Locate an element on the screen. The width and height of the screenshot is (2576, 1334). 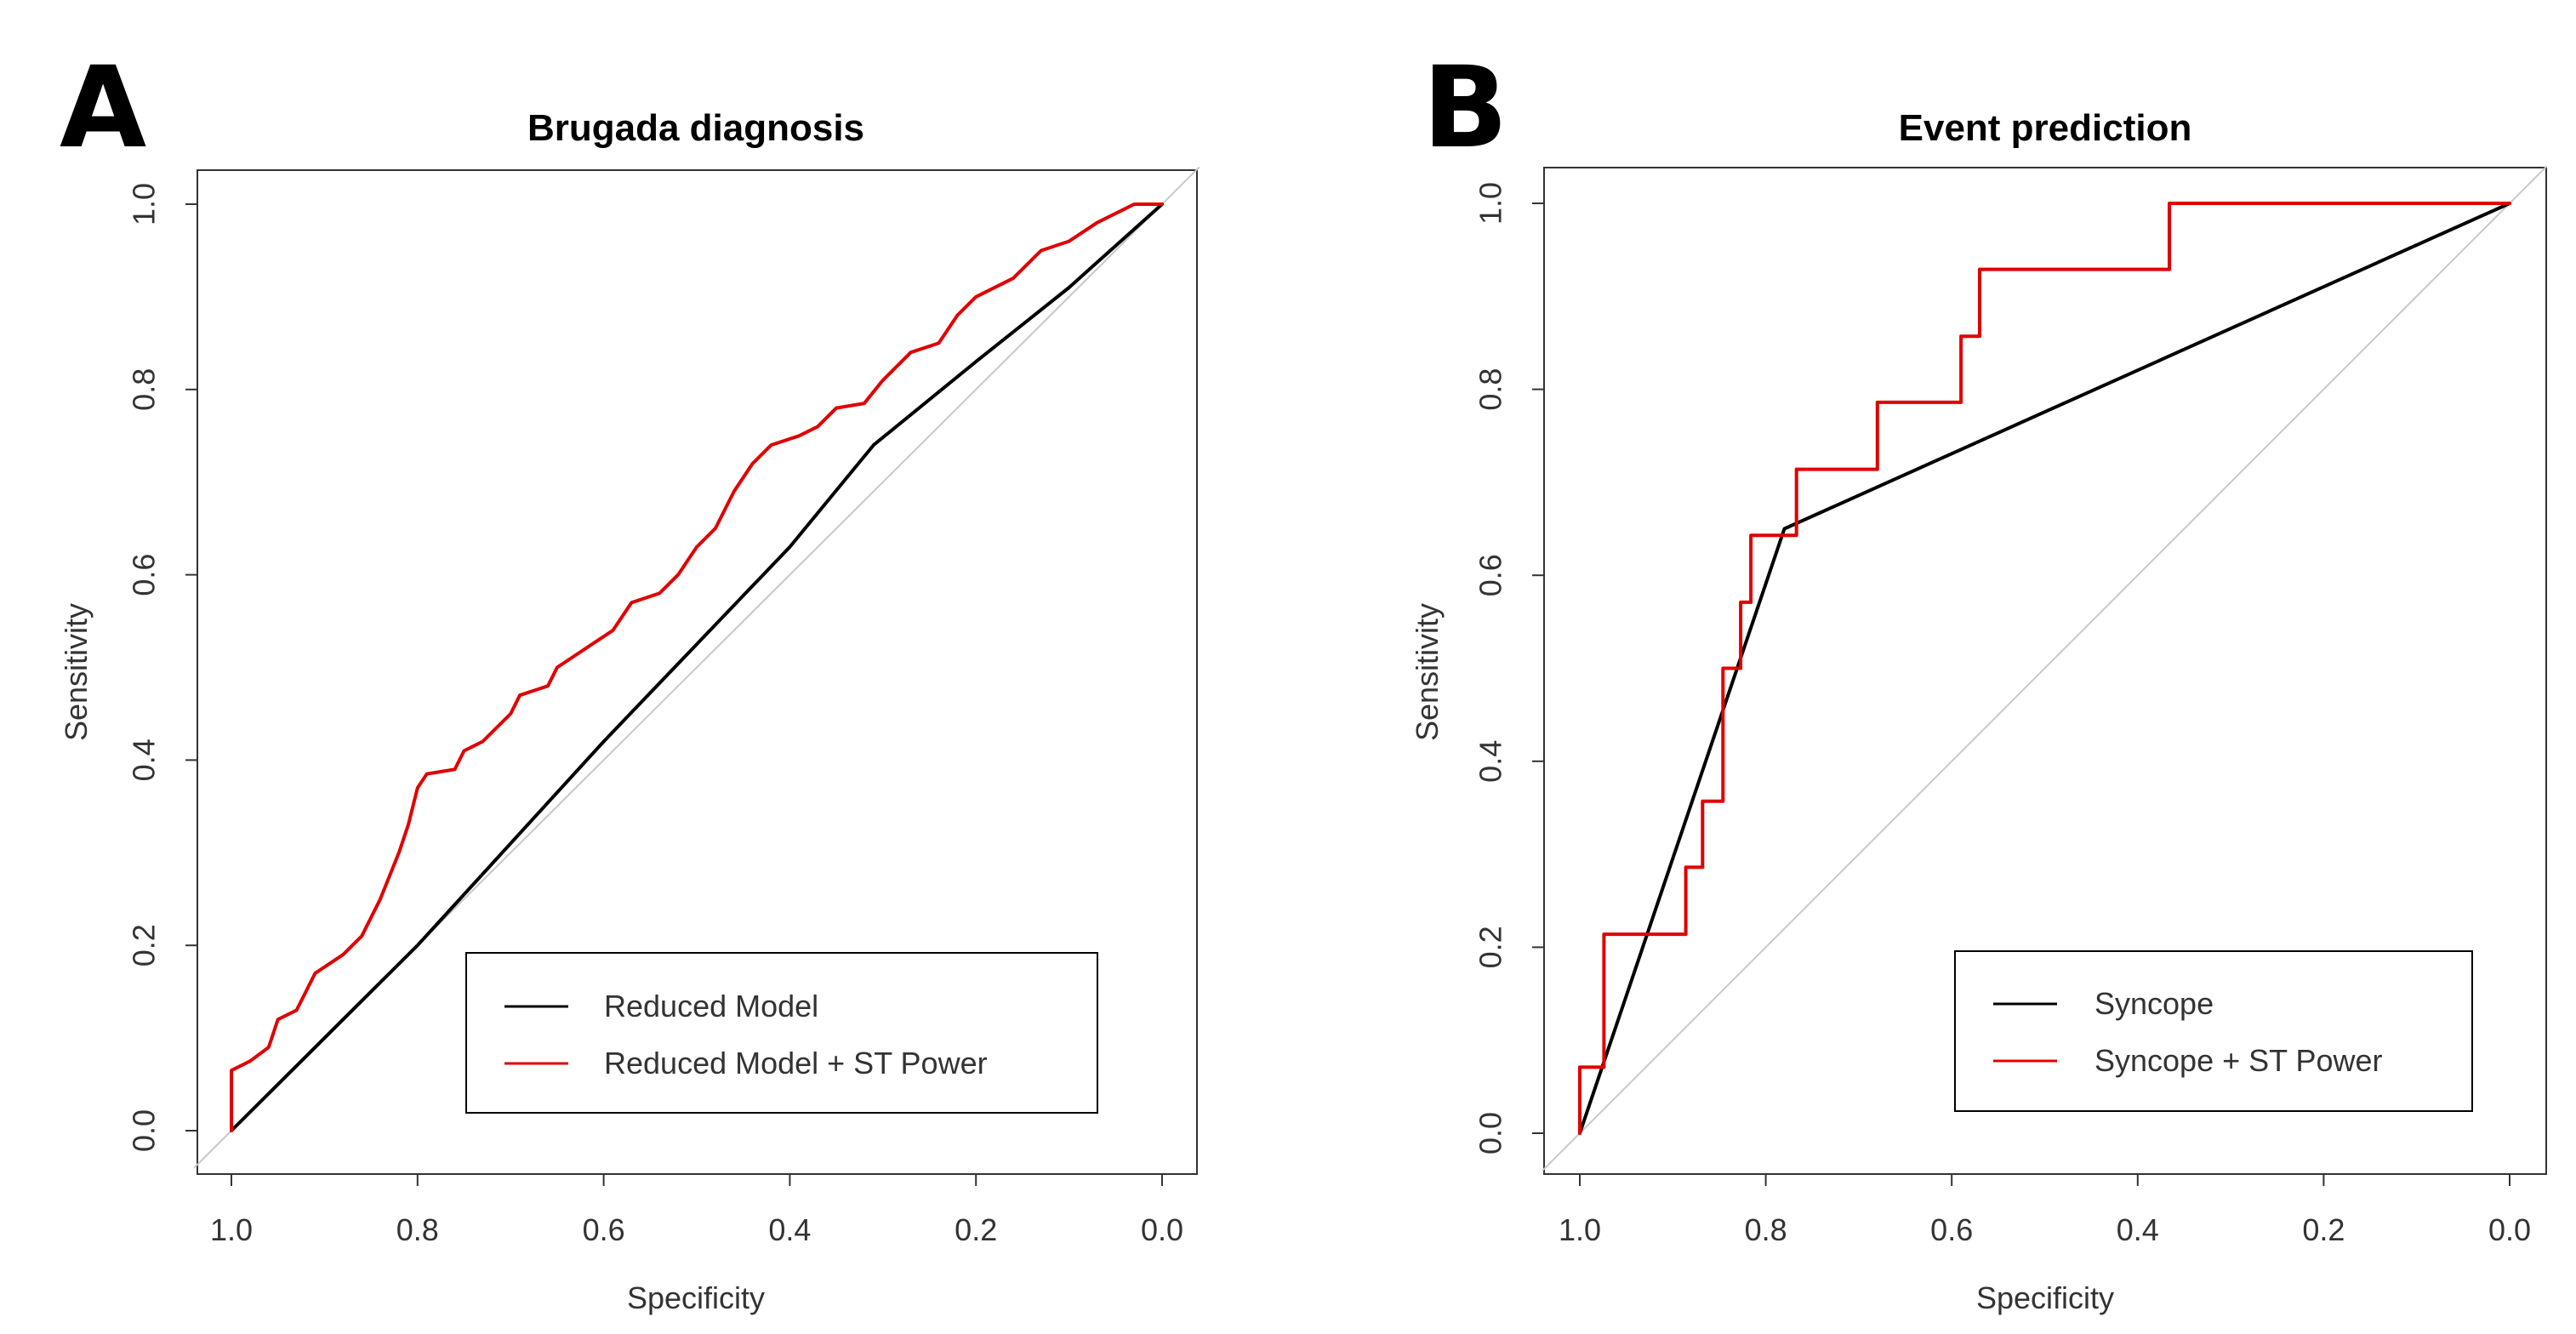
panel-b-legend-label-syncope-st-power: Syncope + ST Power is located at coordinates (2238, 1060).